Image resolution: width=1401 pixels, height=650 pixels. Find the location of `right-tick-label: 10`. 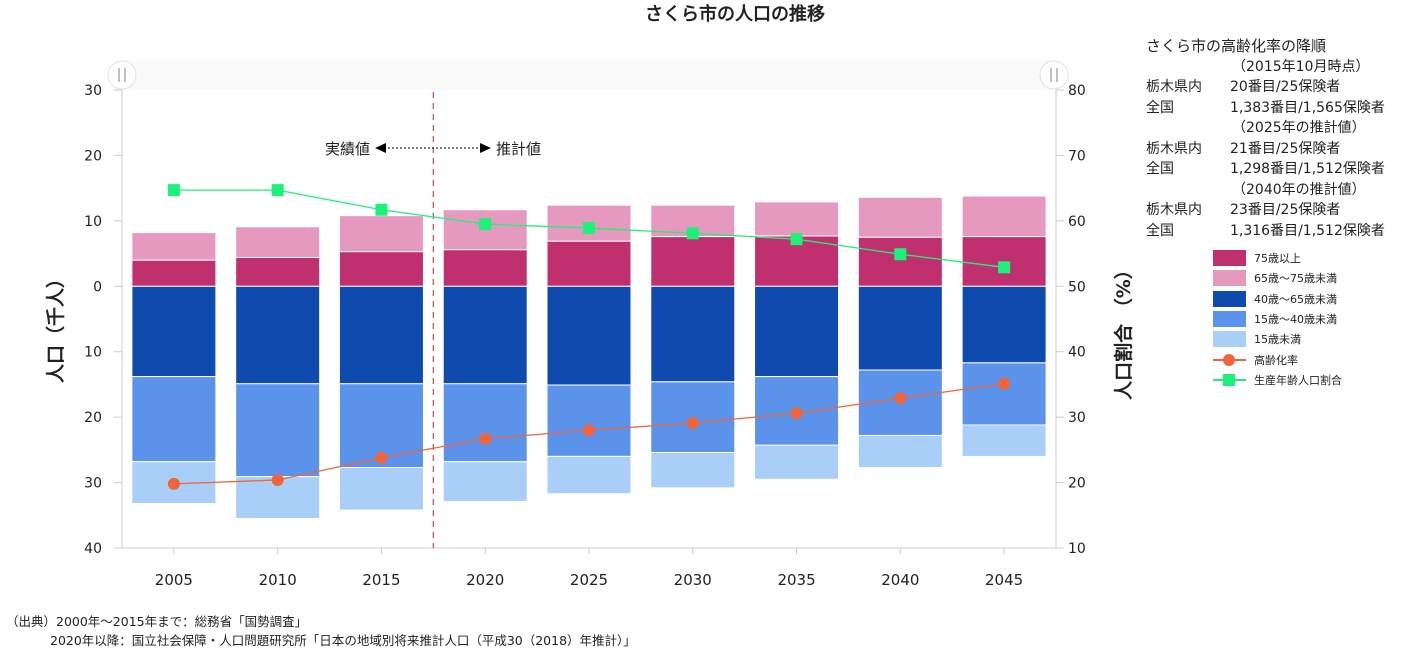

right-tick-label: 10 is located at coordinates (1077, 549).